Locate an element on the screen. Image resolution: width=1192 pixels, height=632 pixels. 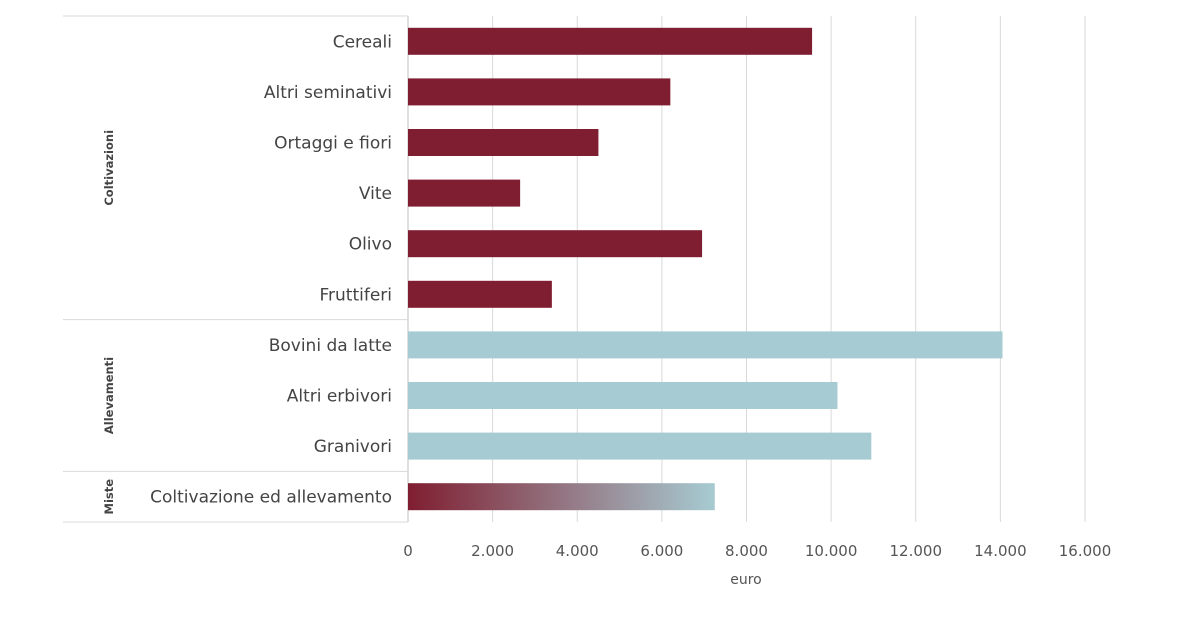
x-tick-label: 6.000 is located at coordinates (661, 551).